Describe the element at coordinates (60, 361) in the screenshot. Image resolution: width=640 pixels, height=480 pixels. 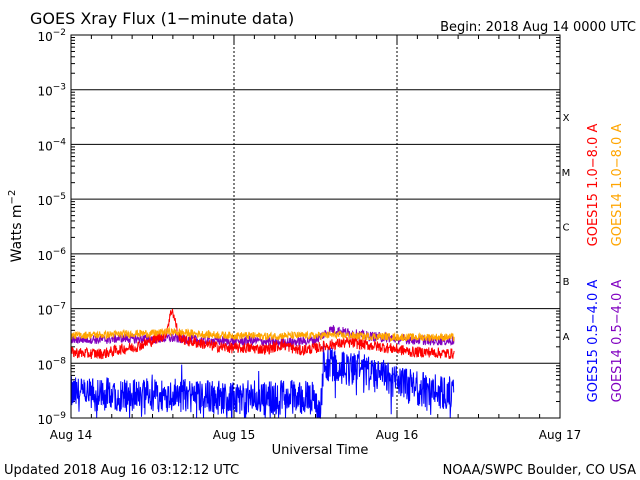
I see `y-tick-label-exponent: −8` at that location.